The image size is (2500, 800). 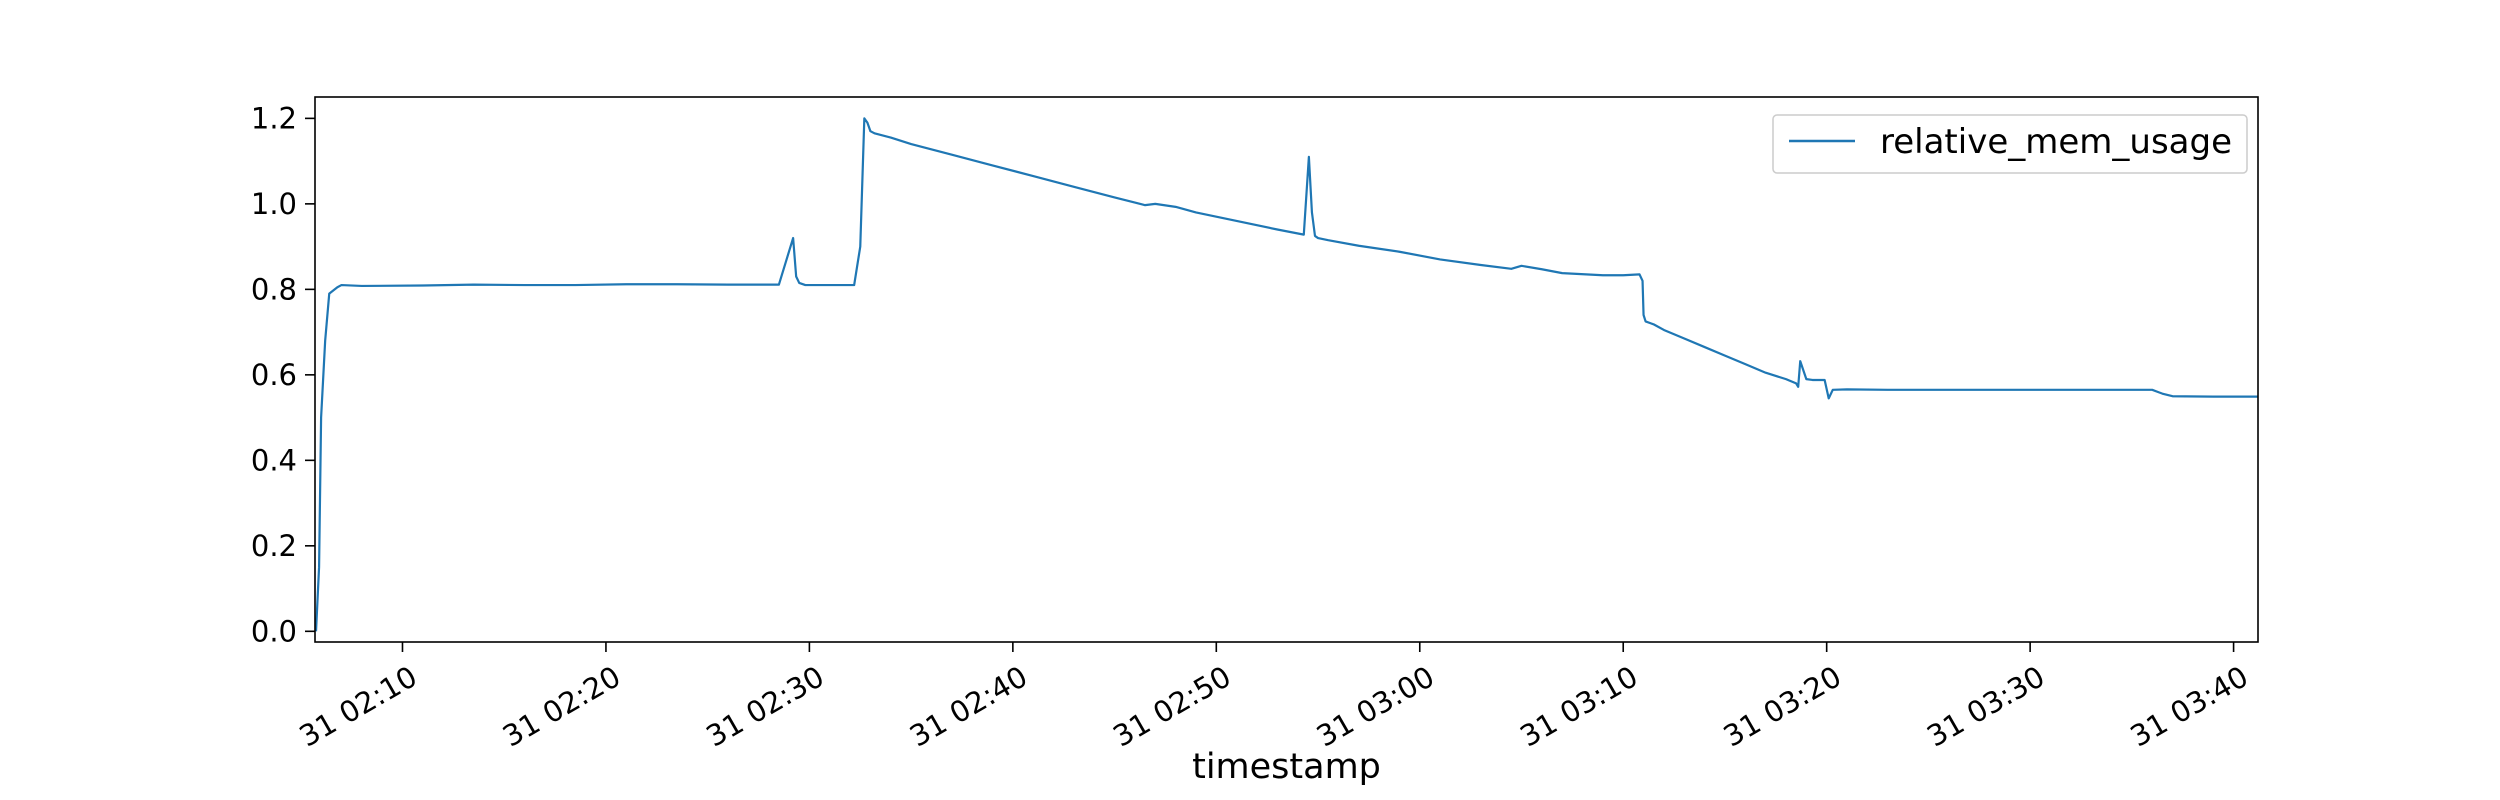 I want to click on x-tick-label: 31 02:20, so click(x=561, y=706).